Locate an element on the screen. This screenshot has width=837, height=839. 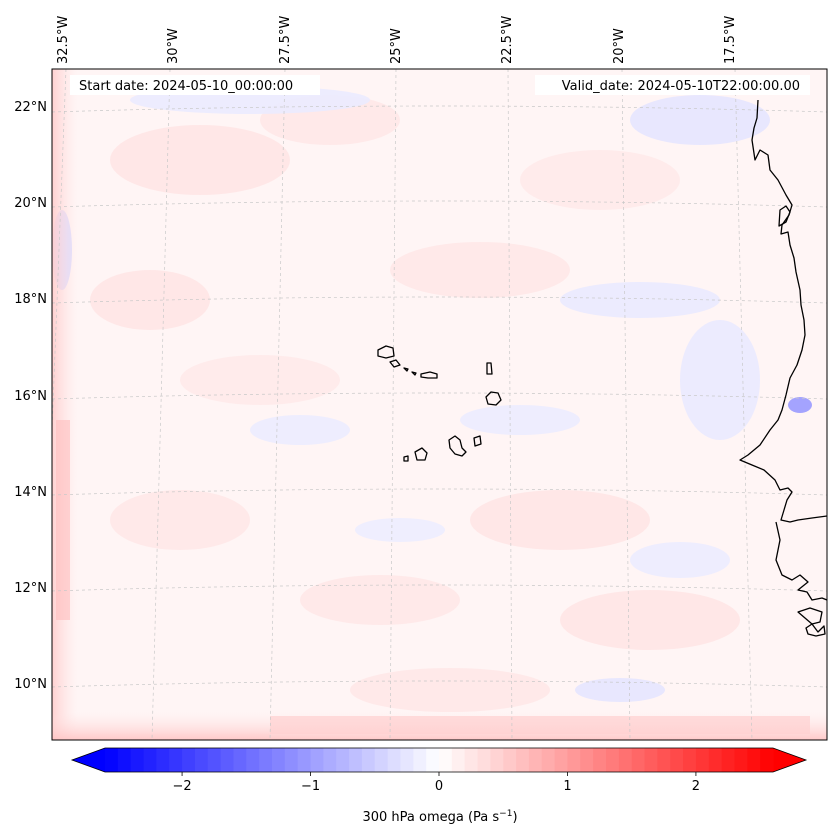
africa-coastline is located at coordinates (783, 311).